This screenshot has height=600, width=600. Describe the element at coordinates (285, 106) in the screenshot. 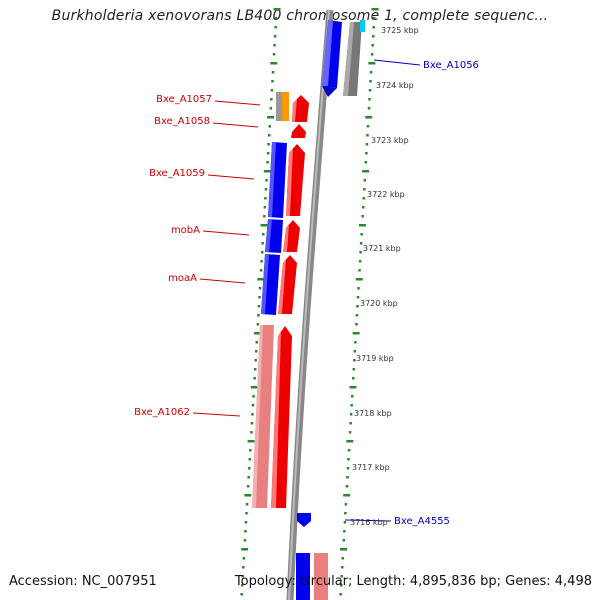

I see `gene-feature-bxe-a1057-orange` at that location.